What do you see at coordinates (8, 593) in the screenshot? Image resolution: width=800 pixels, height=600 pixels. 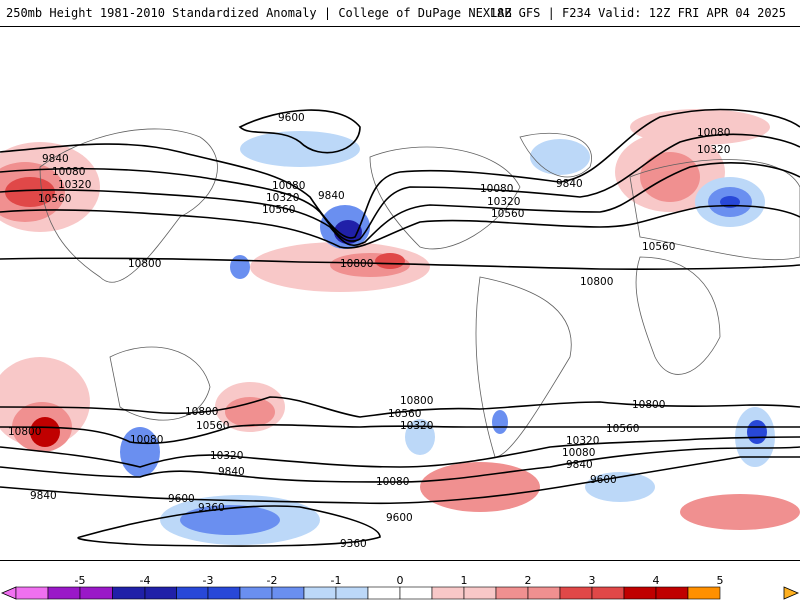 I see `colorbar-arrow-left` at bounding box center [8, 593].